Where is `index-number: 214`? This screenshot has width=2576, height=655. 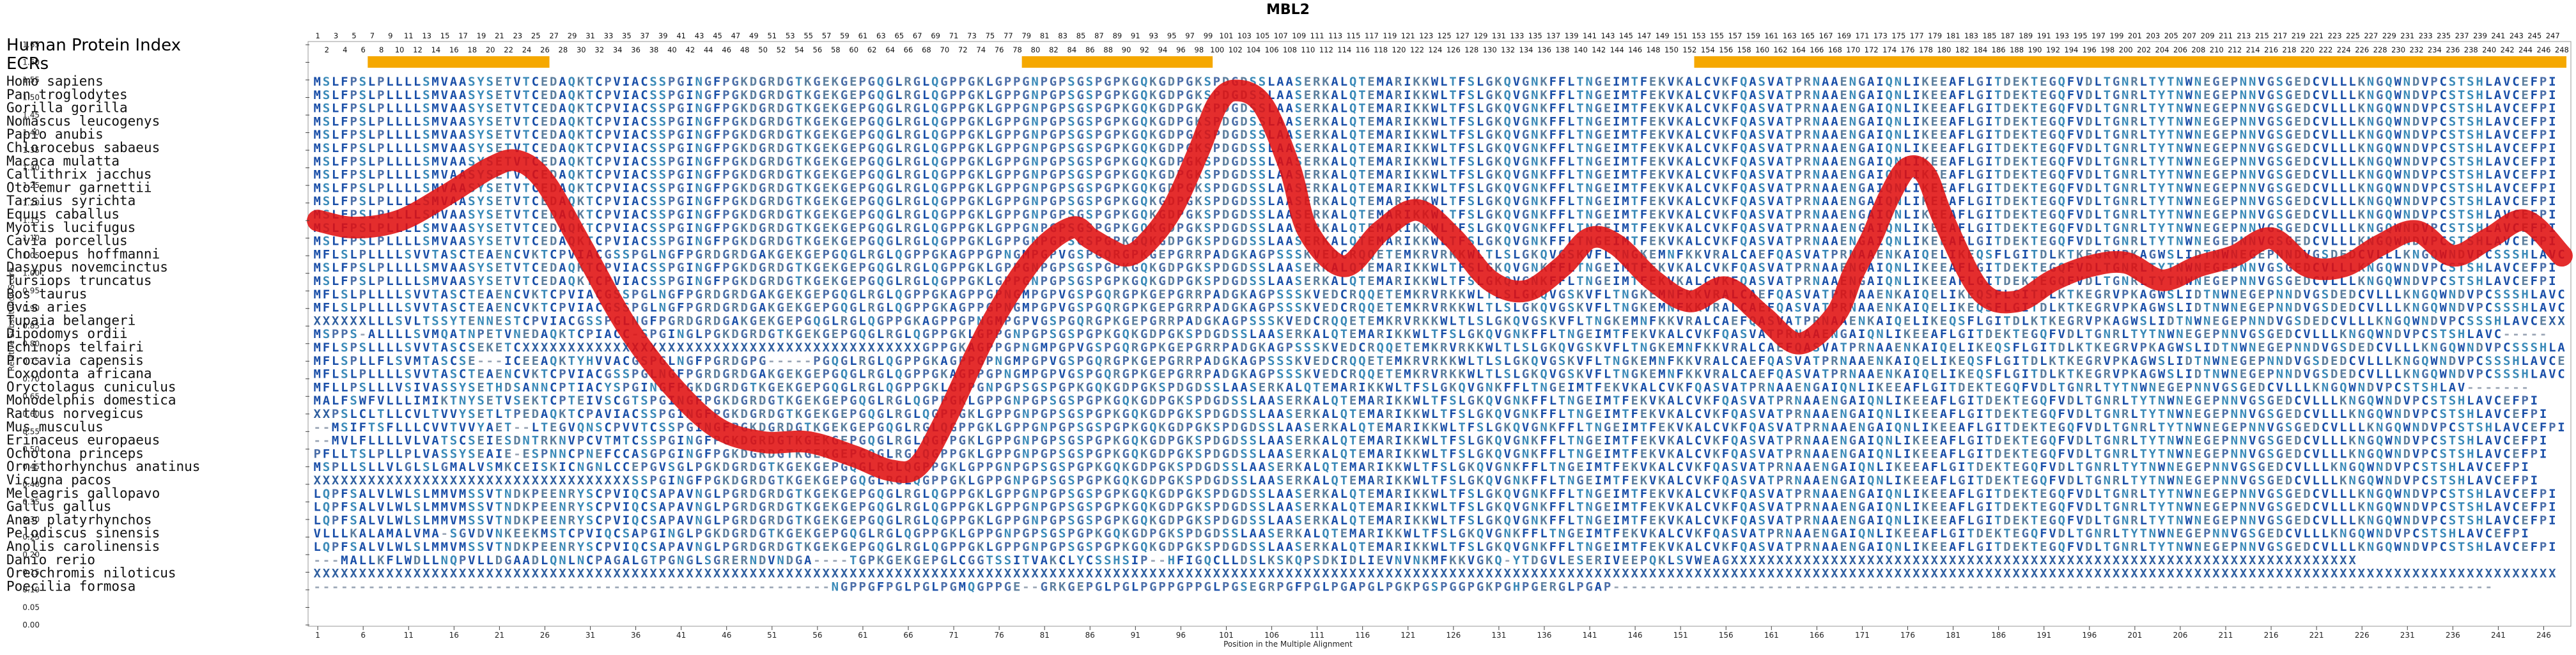
index-number: 214 is located at coordinates (2253, 49).